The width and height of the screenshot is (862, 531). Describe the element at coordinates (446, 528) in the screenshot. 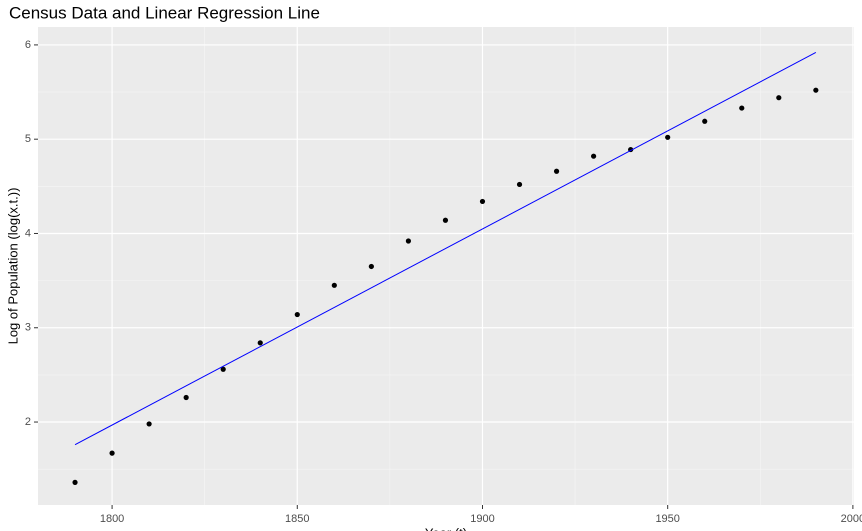

I see `x-axis-title: Year (t)` at that location.